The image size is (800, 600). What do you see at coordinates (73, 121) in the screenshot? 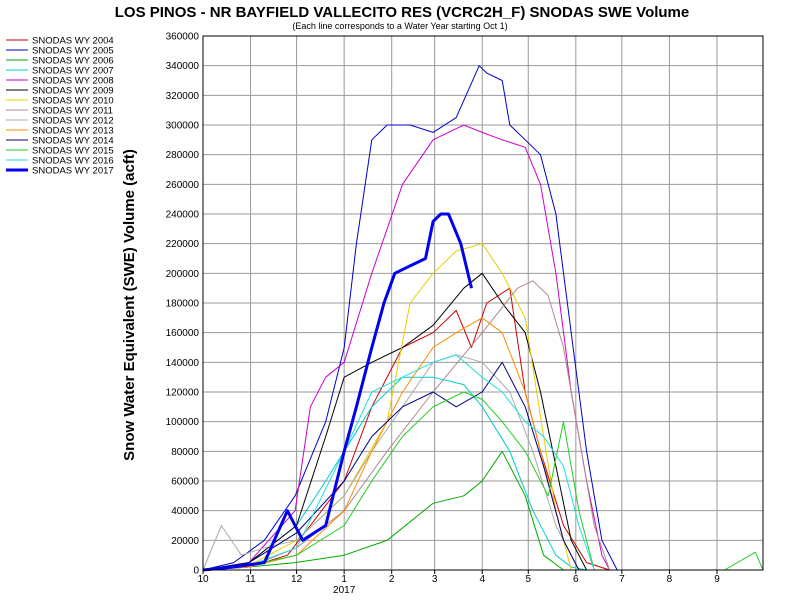
I see `legend-entry: SNODAS WY 2012` at bounding box center [73, 121].